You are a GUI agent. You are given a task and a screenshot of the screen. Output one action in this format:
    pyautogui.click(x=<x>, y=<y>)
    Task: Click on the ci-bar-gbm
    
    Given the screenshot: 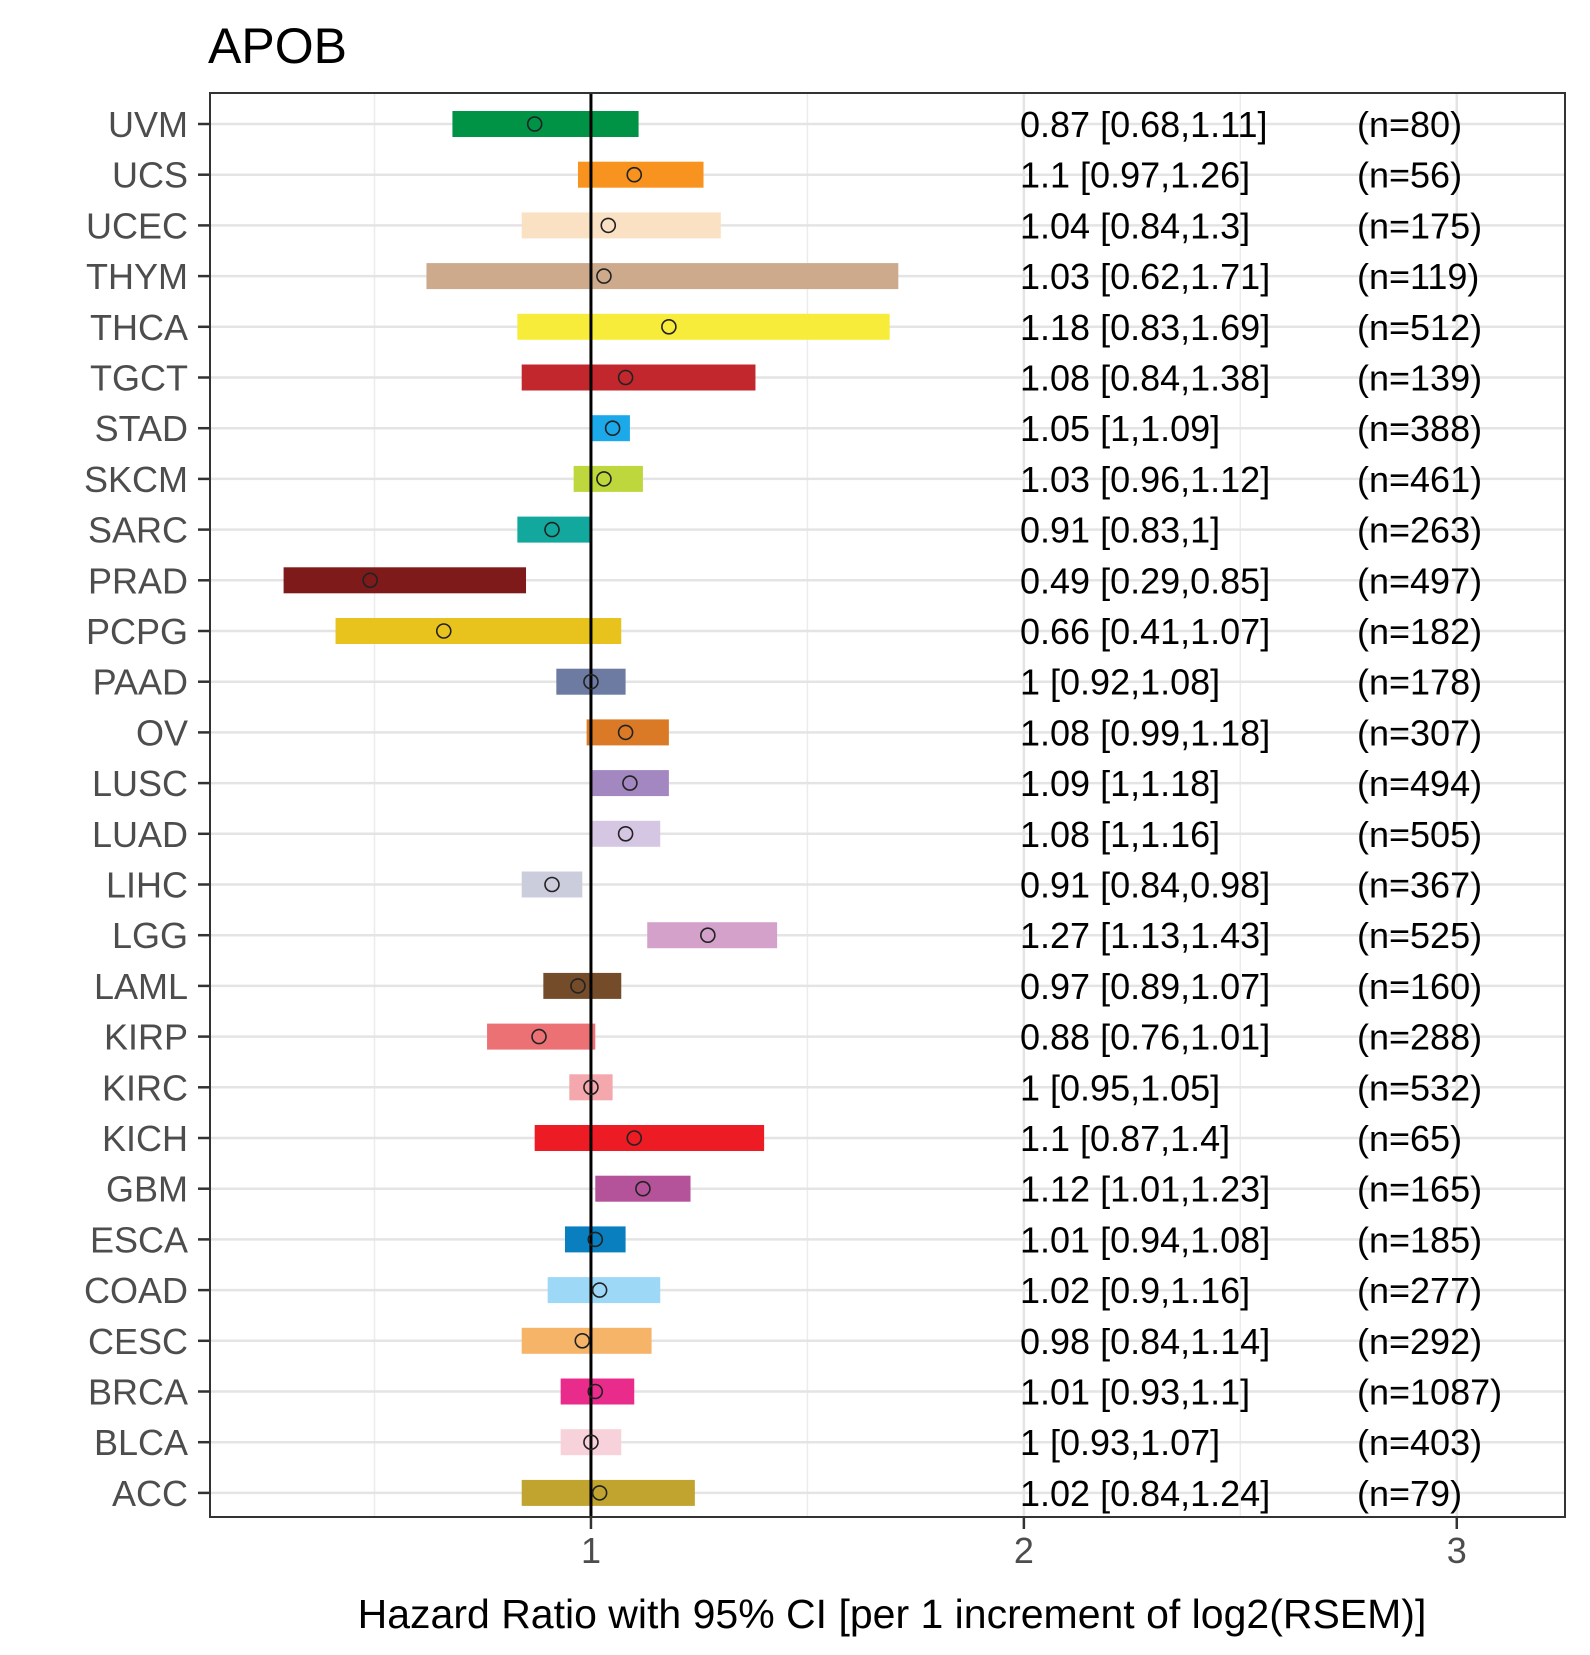 What is the action you would take?
    pyautogui.click(x=643, y=1188)
    